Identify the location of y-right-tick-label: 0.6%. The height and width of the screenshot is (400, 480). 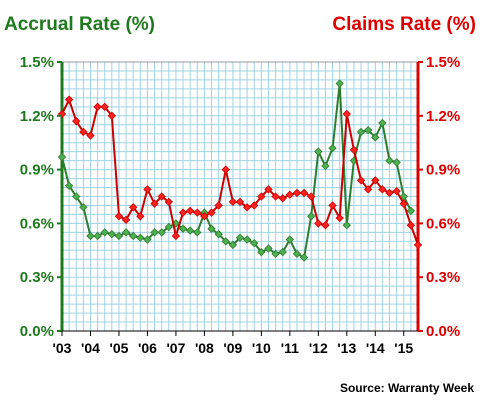
(443, 223).